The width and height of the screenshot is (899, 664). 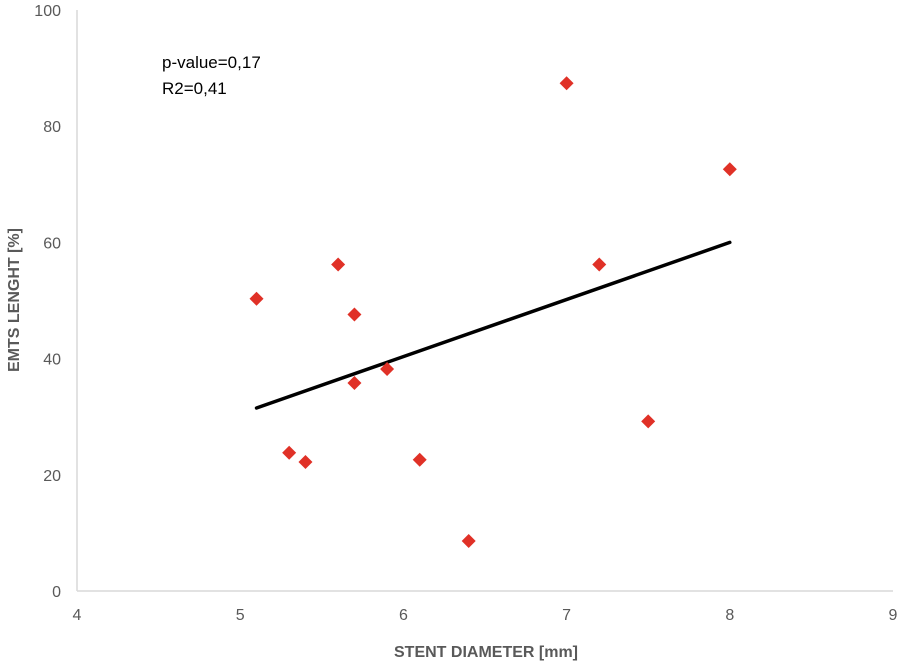 What do you see at coordinates (52, 360) in the screenshot?
I see `y-tick-label: 40` at bounding box center [52, 360].